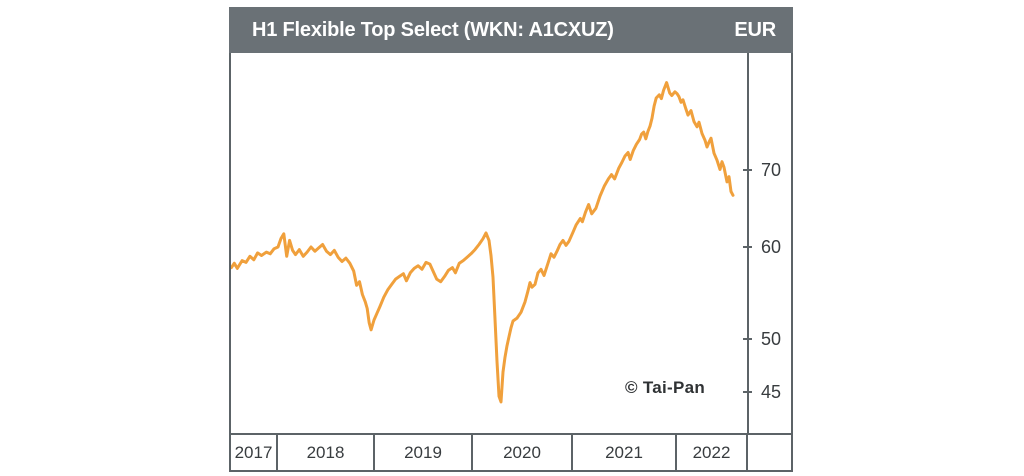 This screenshot has width=1024, height=476. I want to click on chart-title: H1 Flexible Top Select (WKN: A1CXUZ), so click(433, 29).